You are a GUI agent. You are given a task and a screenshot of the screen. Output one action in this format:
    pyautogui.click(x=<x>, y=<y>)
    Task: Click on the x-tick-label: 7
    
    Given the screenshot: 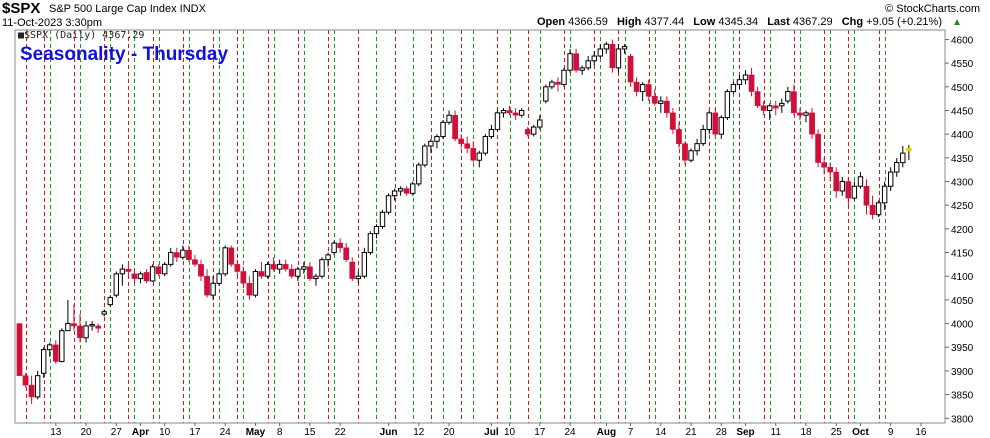 What is the action you would take?
    pyautogui.click(x=631, y=432)
    